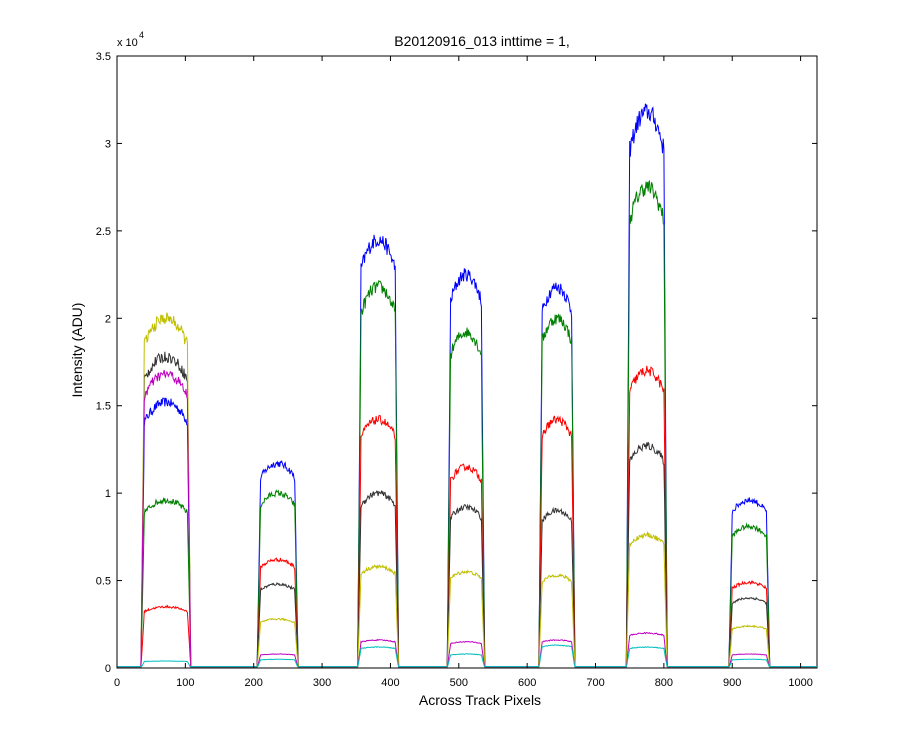 The image size is (900, 755). Describe the element at coordinates (108, 669) in the screenshot. I see `y-tick-label: 0` at that location.